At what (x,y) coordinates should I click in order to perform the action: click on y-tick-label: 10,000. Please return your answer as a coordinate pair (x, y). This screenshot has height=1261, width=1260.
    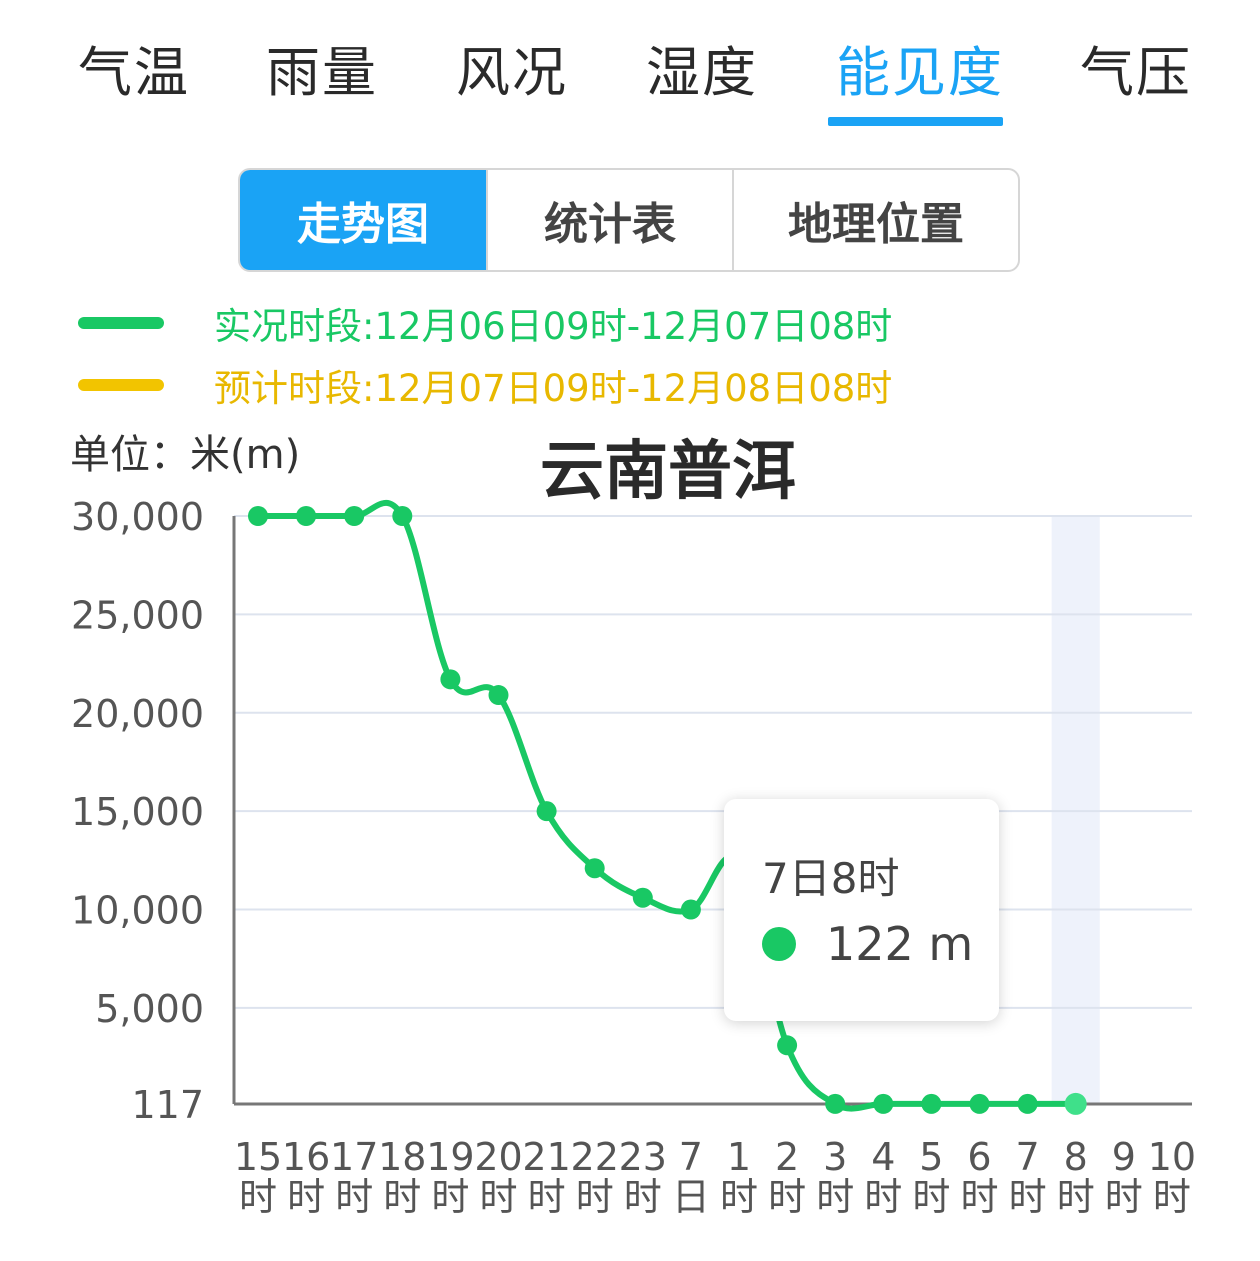
    Looking at the image, I should click on (137, 911).